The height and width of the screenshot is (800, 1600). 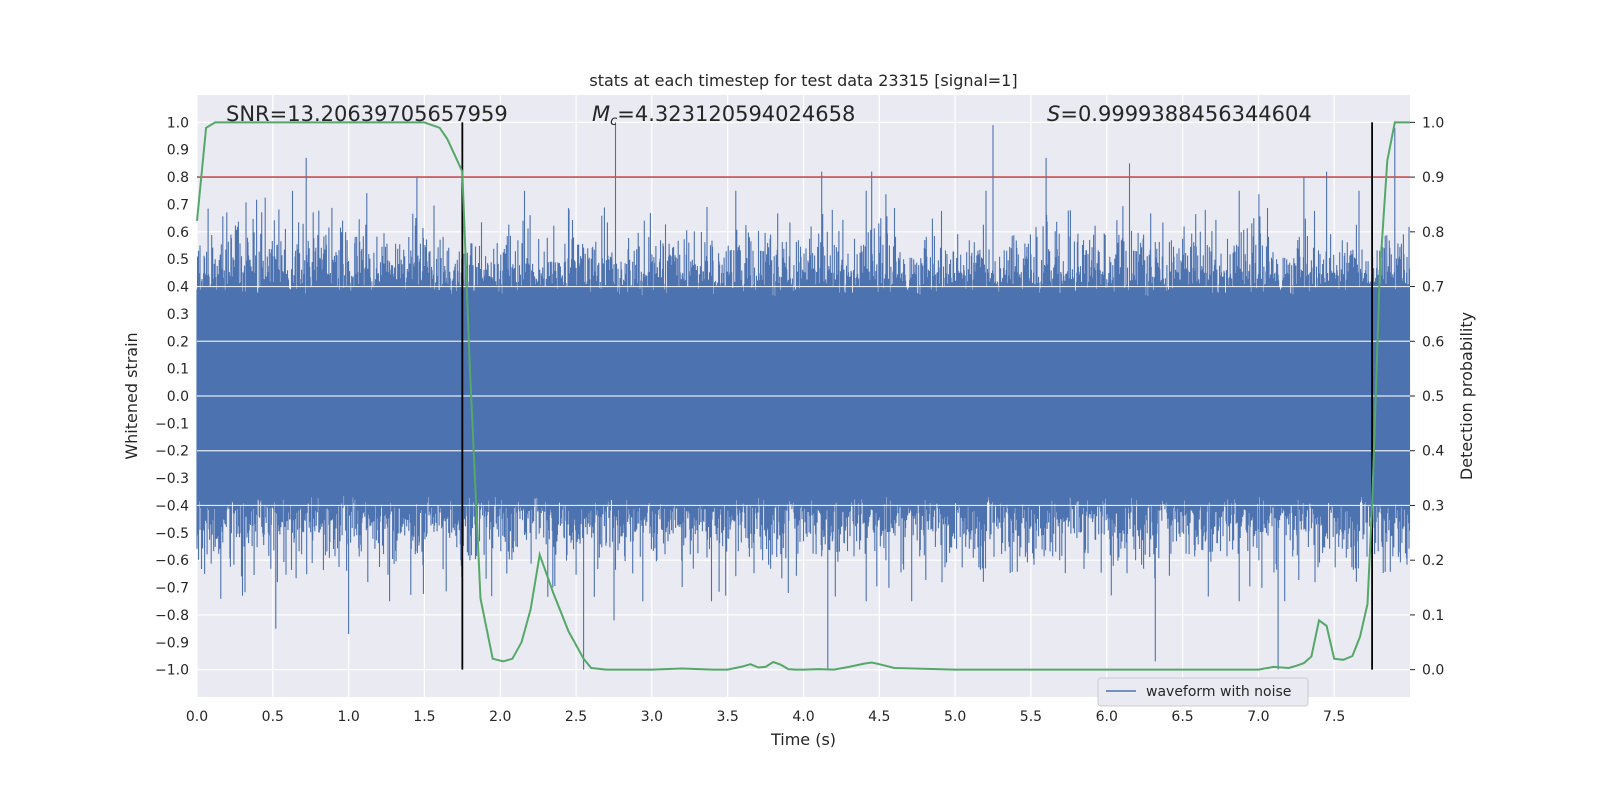 I want to click on chirp-mass-annotation: Mc=4.323120594024658, so click(x=723, y=115).